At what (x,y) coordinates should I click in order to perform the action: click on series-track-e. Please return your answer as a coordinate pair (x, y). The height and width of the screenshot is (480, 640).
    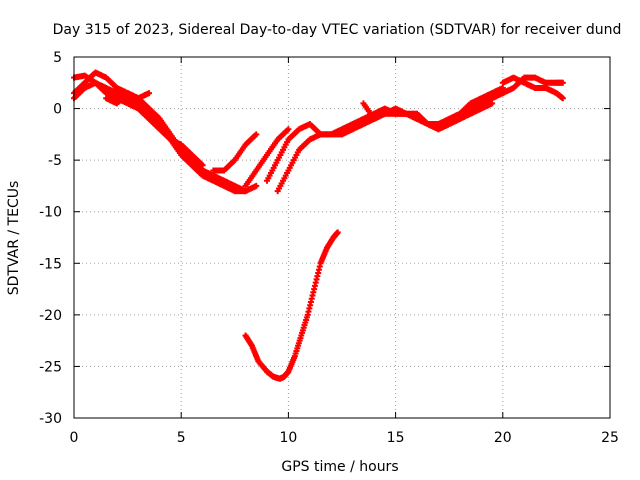
    Looking at the image, I should click on (235, 152).